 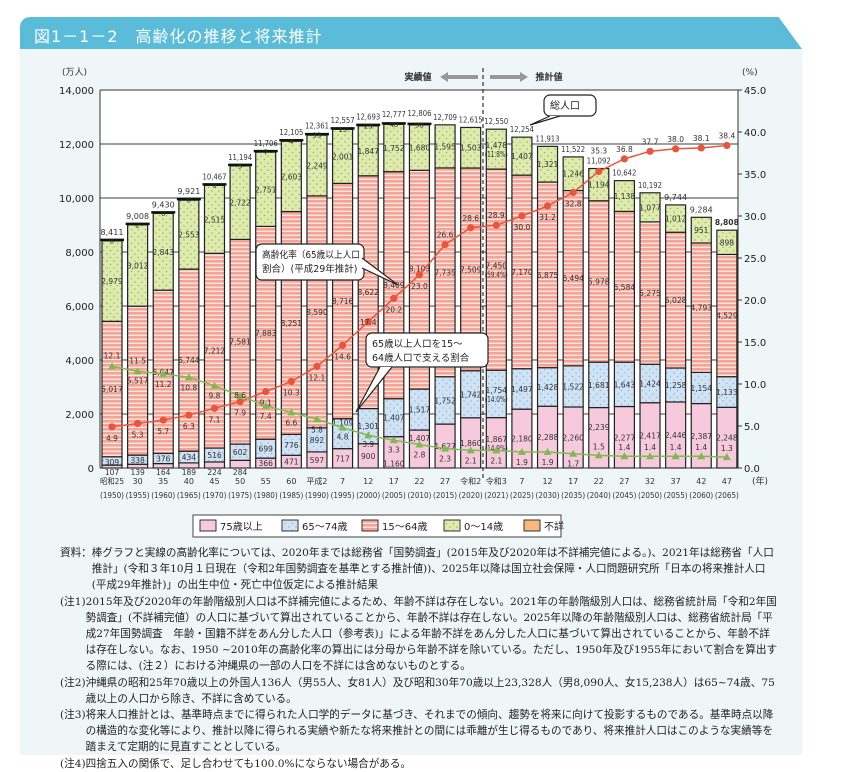 I want to click on aging-rate-label: 17.4, so click(x=368, y=322).